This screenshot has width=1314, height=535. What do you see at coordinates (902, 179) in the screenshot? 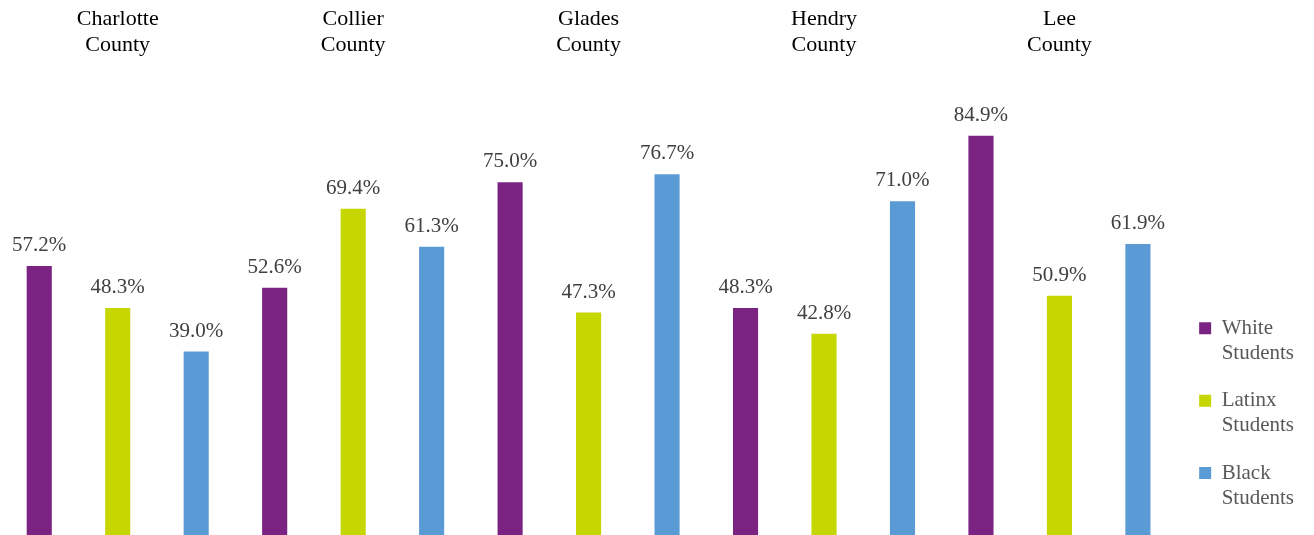
I see `data-label: 71.0%` at bounding box center [902, 179].